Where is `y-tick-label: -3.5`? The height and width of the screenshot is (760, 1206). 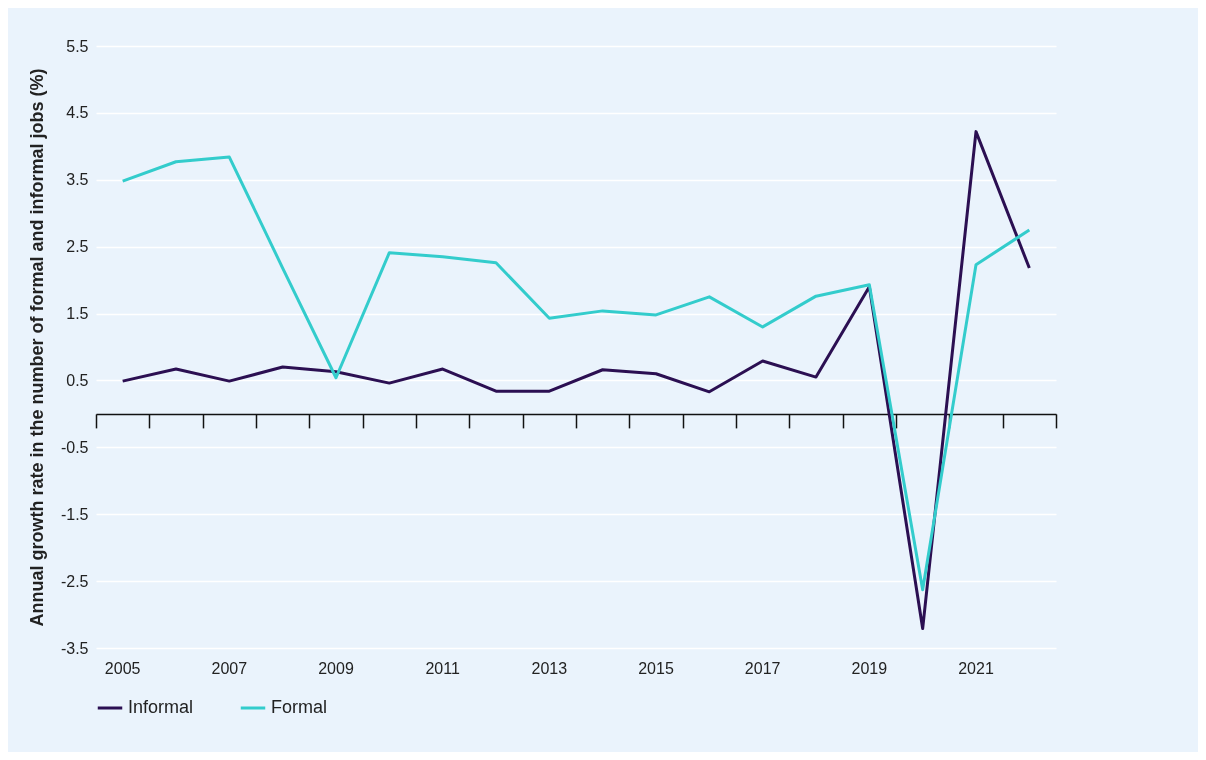
y-tick-label: -3.5 is located at coordinates (74, 648).